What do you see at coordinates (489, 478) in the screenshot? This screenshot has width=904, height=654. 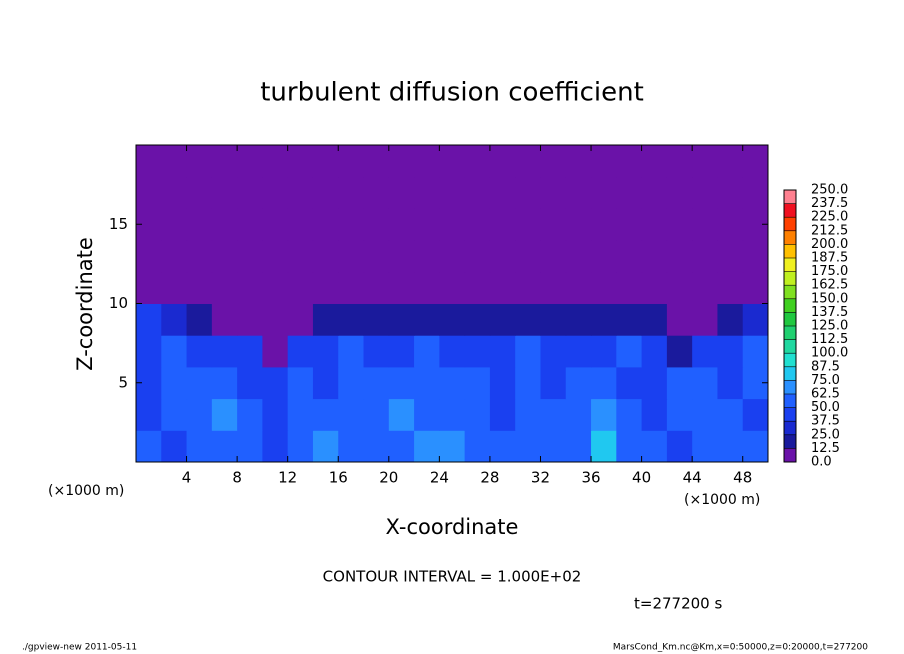 I see `x-tick-label: 28` at bounding box center [489, 478].